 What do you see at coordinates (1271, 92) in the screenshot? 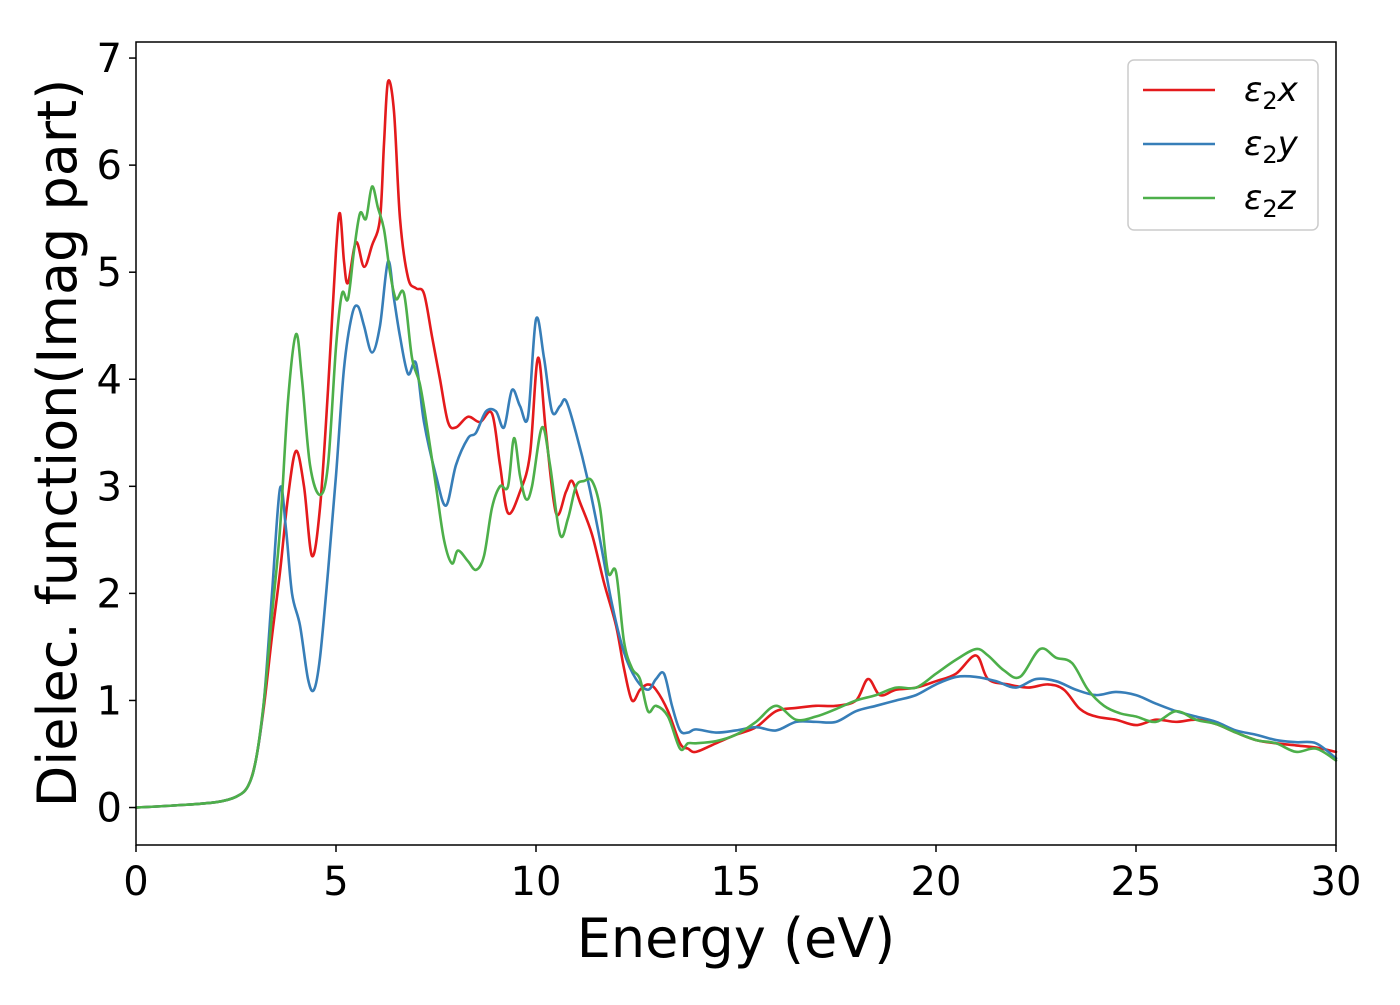
I see `legend-label-x: ε2x` at bounding box center [1271, 92].